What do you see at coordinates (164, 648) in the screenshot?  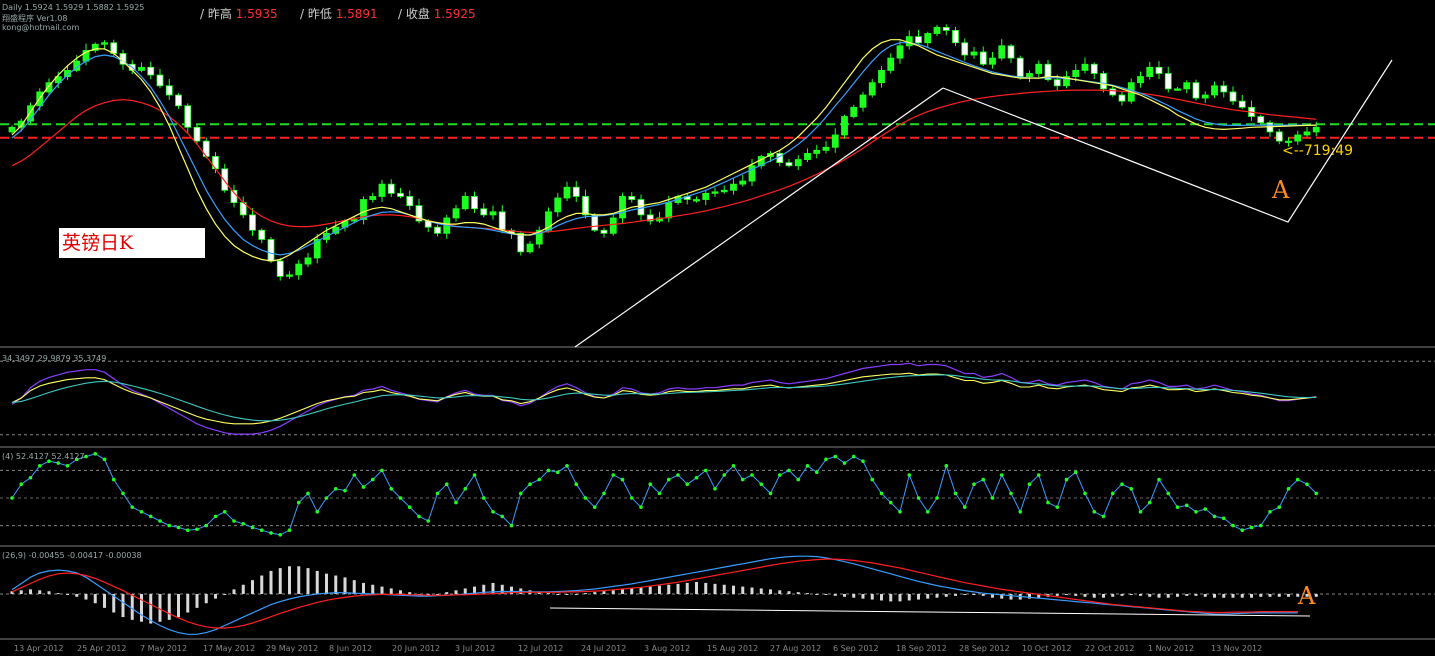 I see `x-axis-label: 7 May 2012` at bounding box center [164, 648].